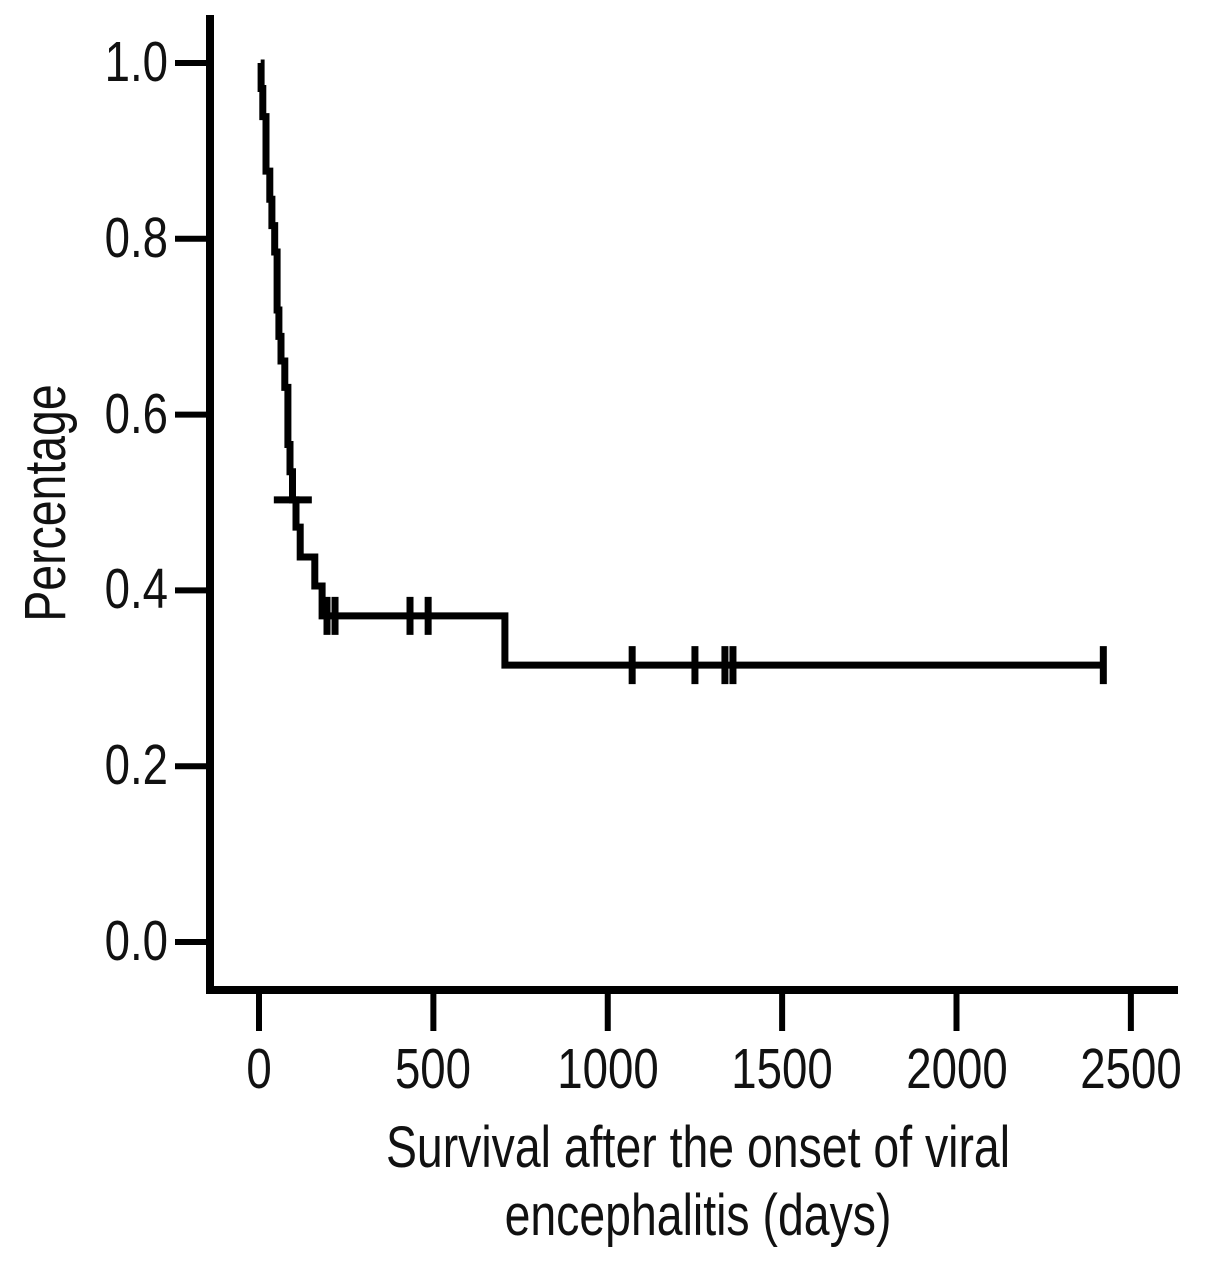 Image resolution: width=1223 pixels, height=1280 pixels. Describe the element at coordinates (956, 1069) in the screenshot. I see `x-tick-label: 2000` at that location.